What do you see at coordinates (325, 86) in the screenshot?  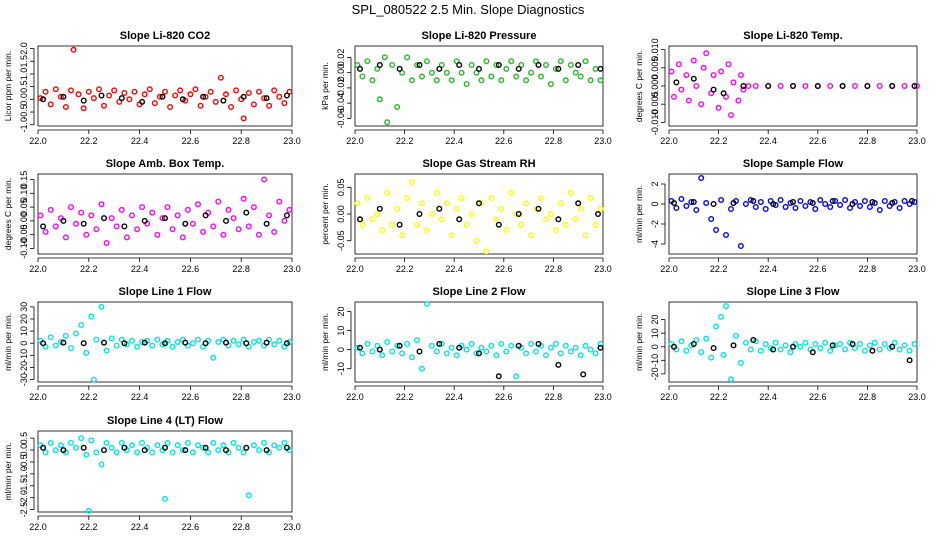 I see `y-axis-label: kPa per min.` at bounding box center [325, 86].